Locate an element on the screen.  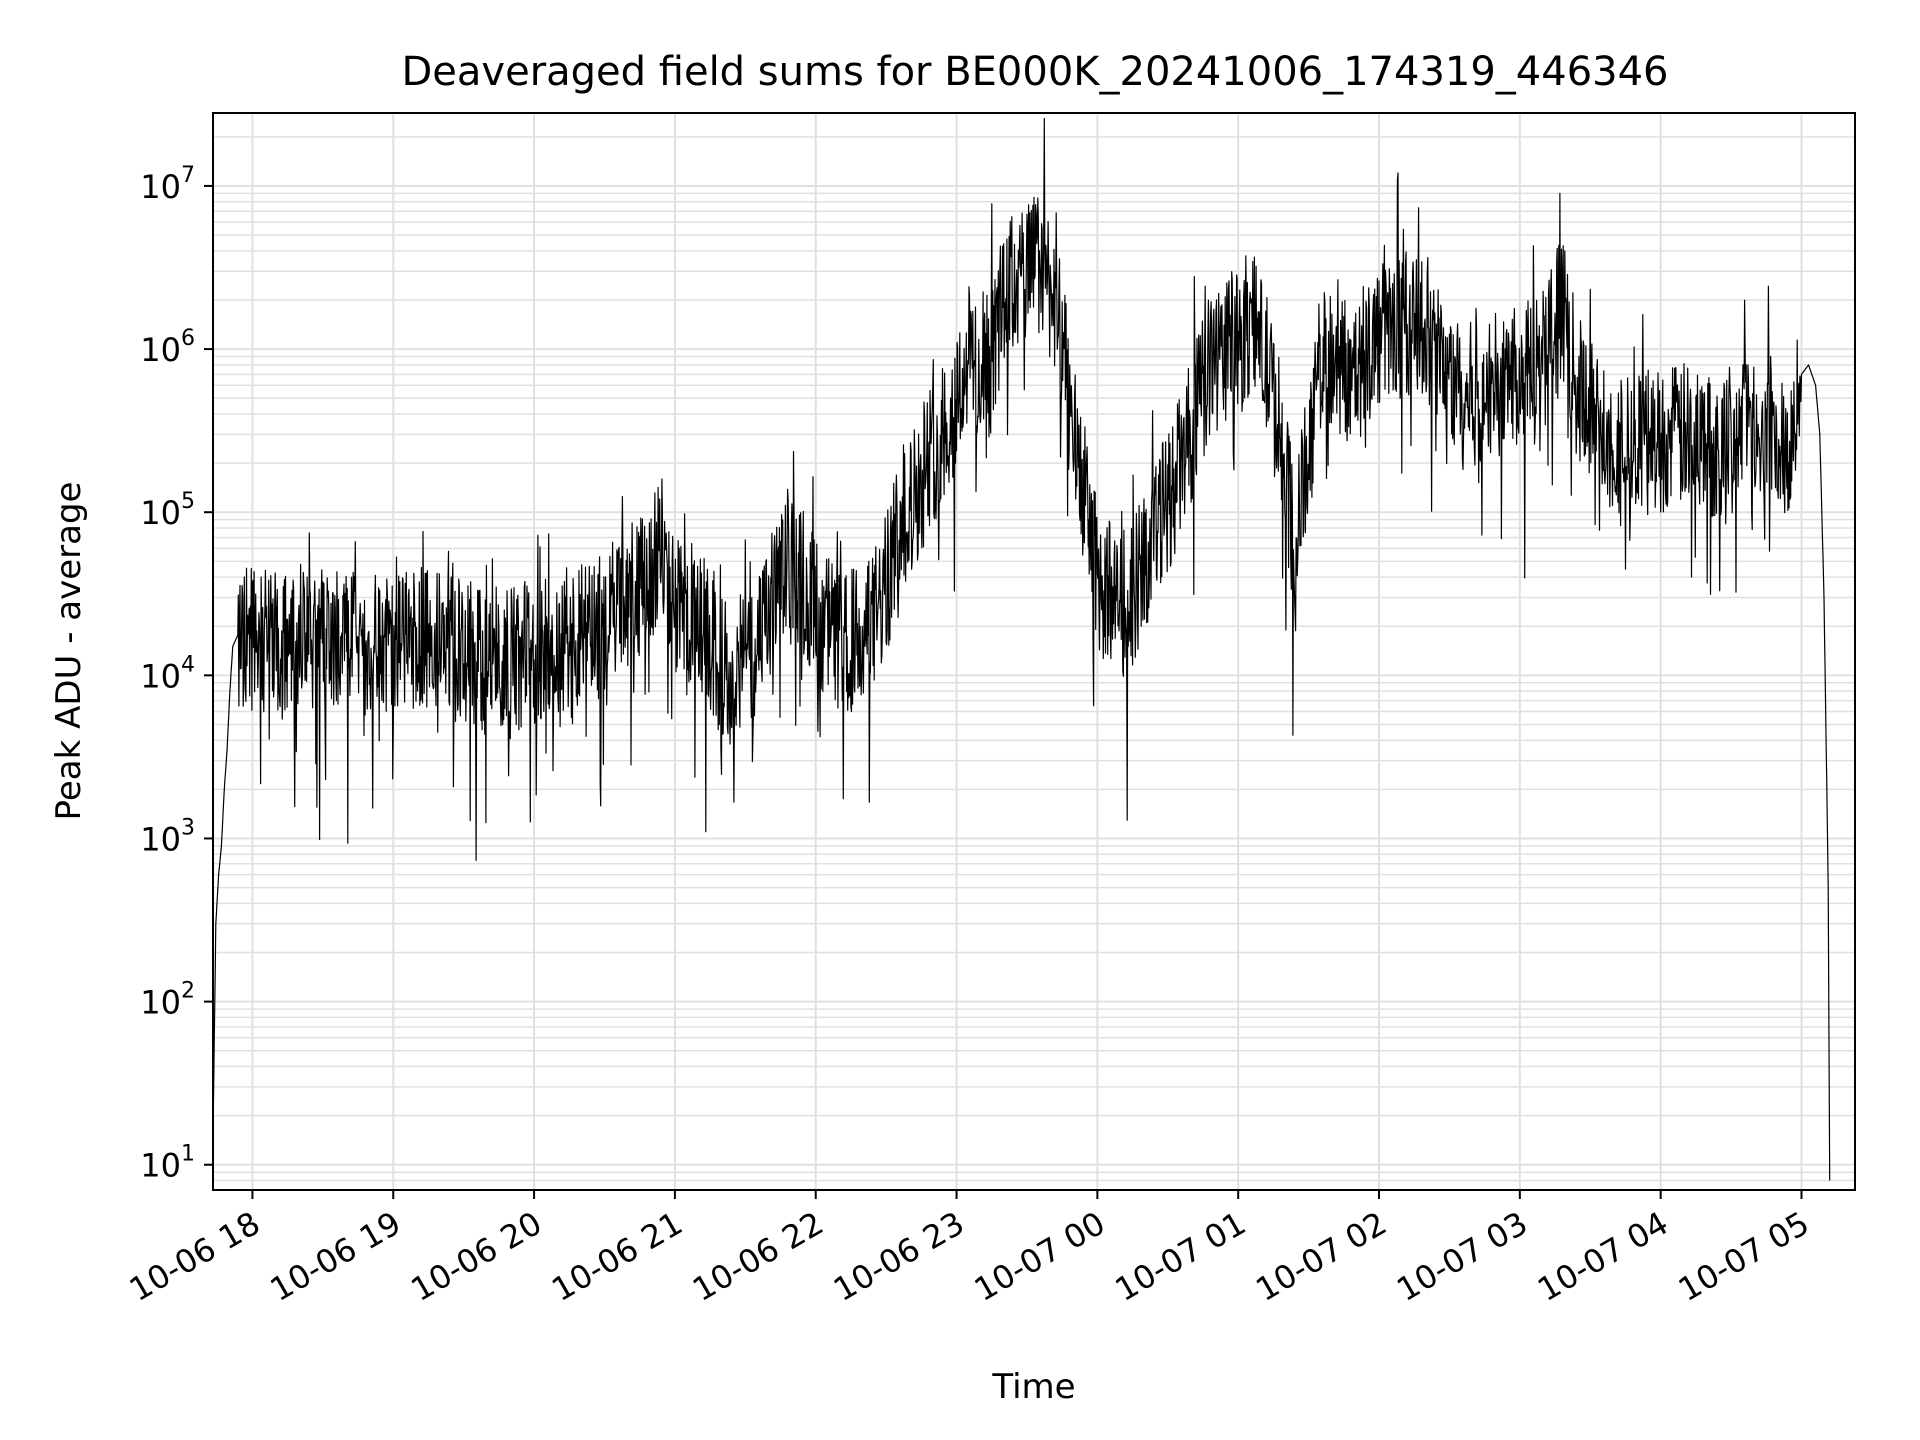
y-tick-label: 10⁷ is located at coordinates (167, 184).